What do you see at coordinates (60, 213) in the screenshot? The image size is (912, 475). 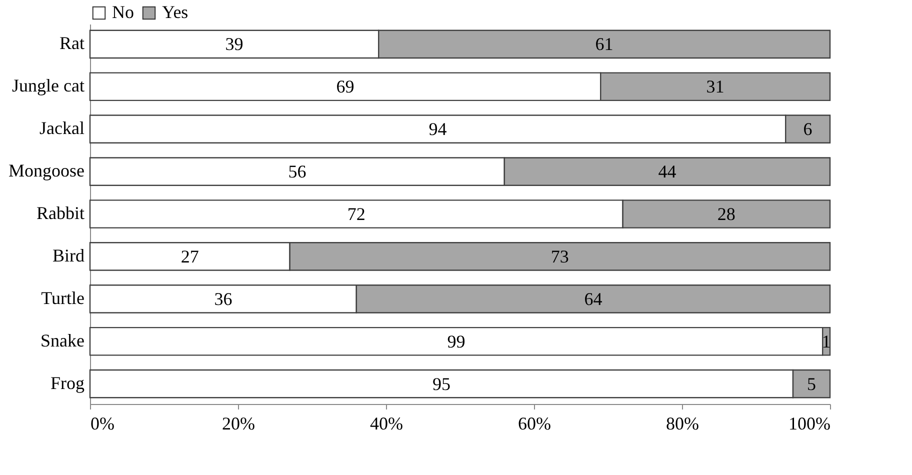 I see `y-tick-label: Rabbit` at bounding box center [60, 213].